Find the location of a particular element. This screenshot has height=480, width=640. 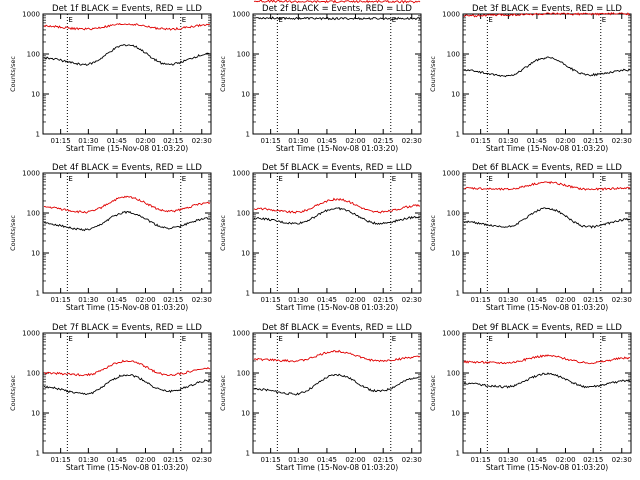

panel-title: Det 8f BLACK = Events, RED = LLD is located at coordinates (337, 328).